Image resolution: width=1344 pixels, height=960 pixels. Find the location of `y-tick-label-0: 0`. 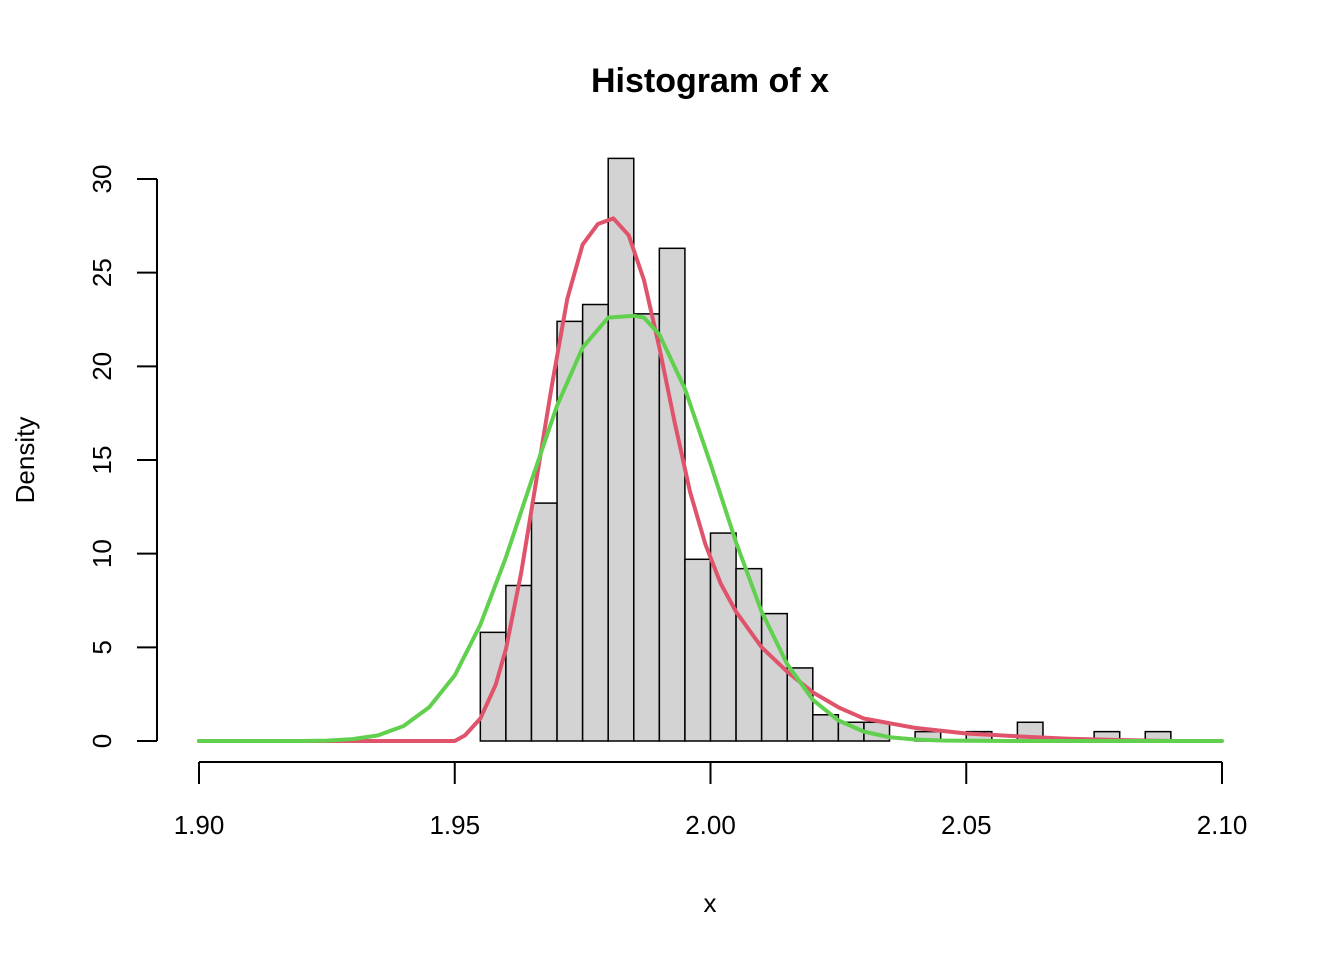

y-tick-label-0: 0 is located at coordinates (102, 741).